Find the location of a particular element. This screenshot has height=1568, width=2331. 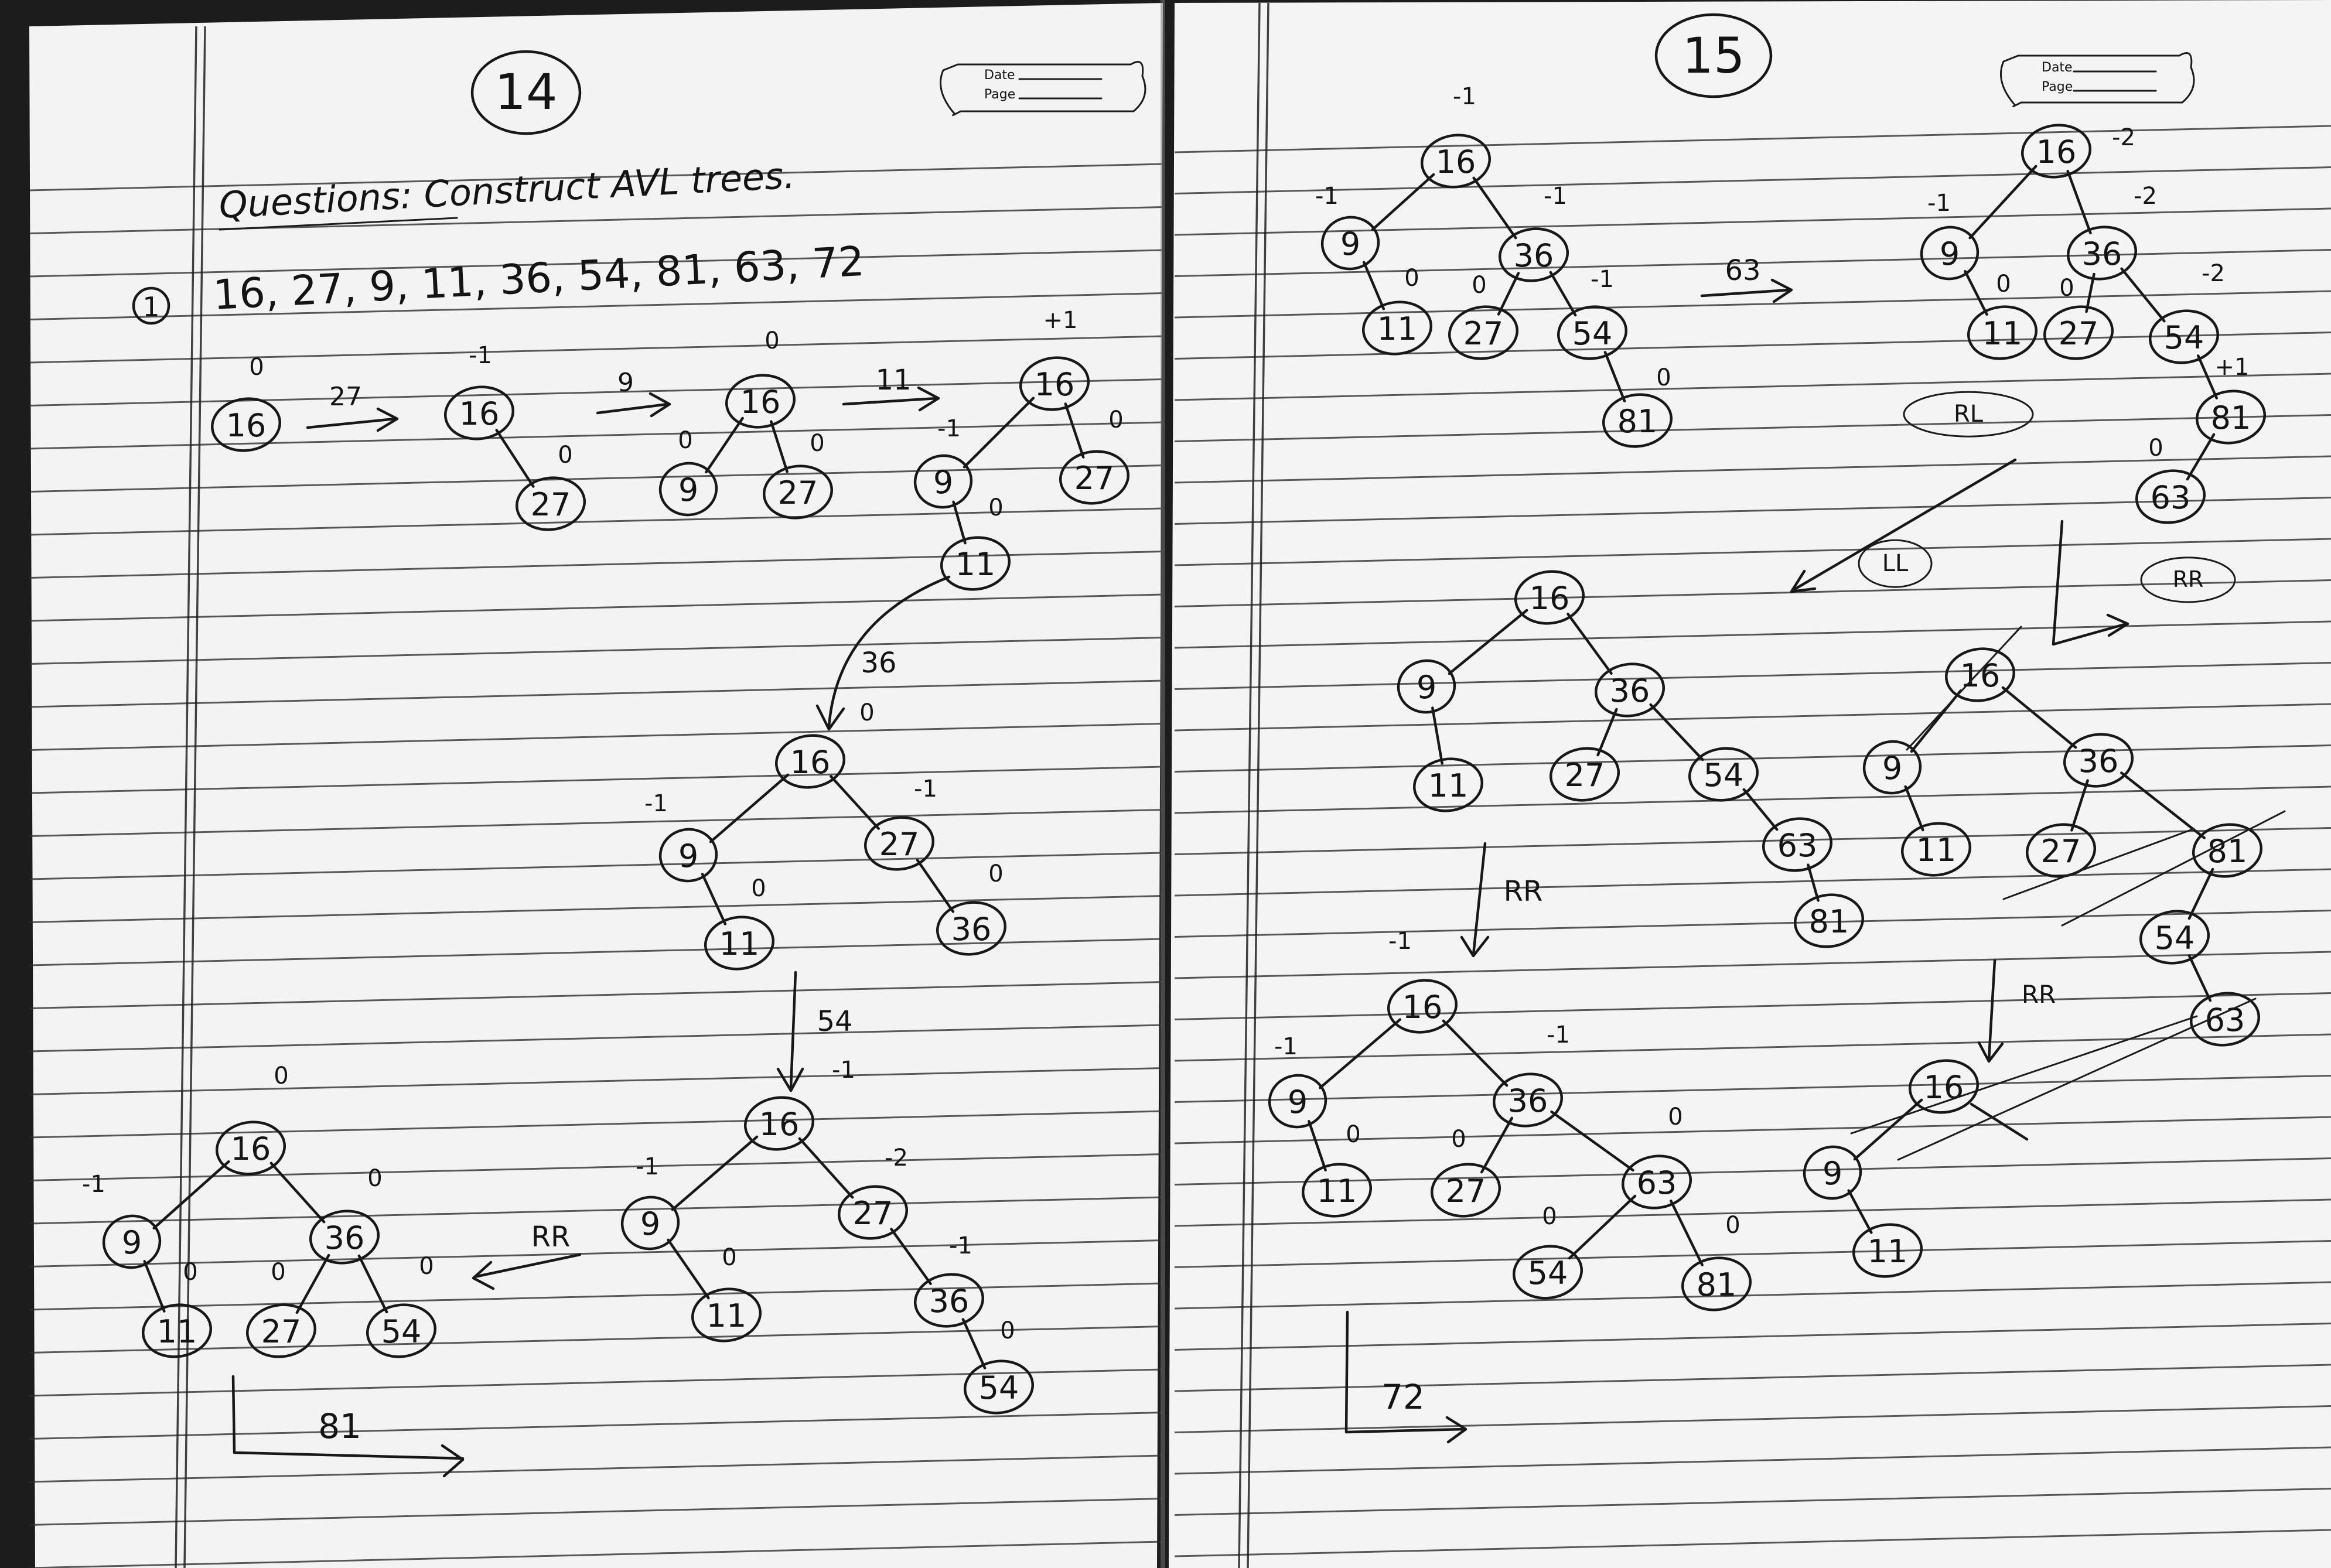

date-label: Date is located at coordinates (2057, 67).